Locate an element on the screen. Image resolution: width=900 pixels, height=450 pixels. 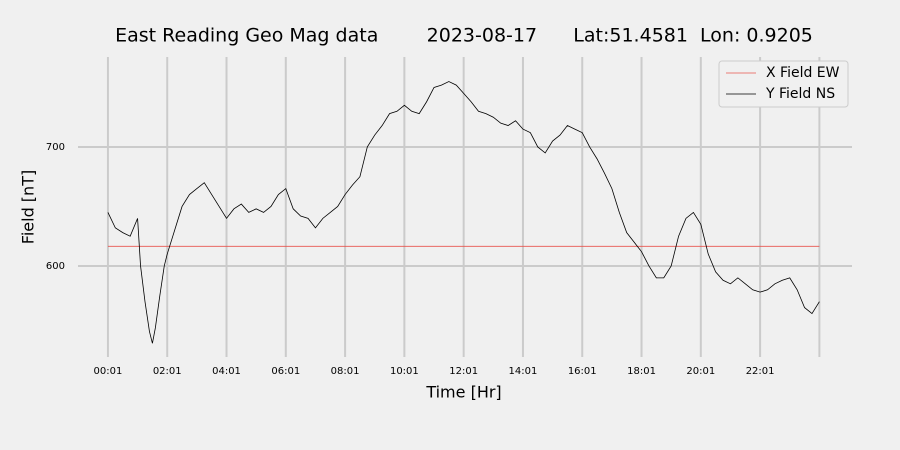
x-tick-label: 04:01 is located at coordinates (226, 371).